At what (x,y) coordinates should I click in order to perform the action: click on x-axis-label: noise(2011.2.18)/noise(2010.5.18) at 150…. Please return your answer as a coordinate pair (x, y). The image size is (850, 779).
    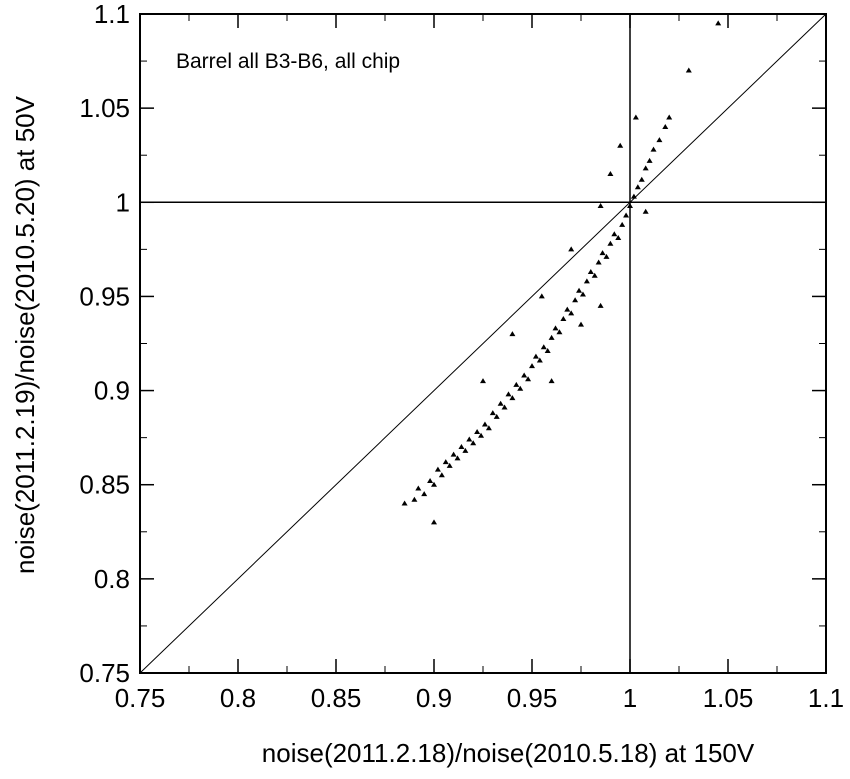
    Looking at the image, I should click on (508, 753).